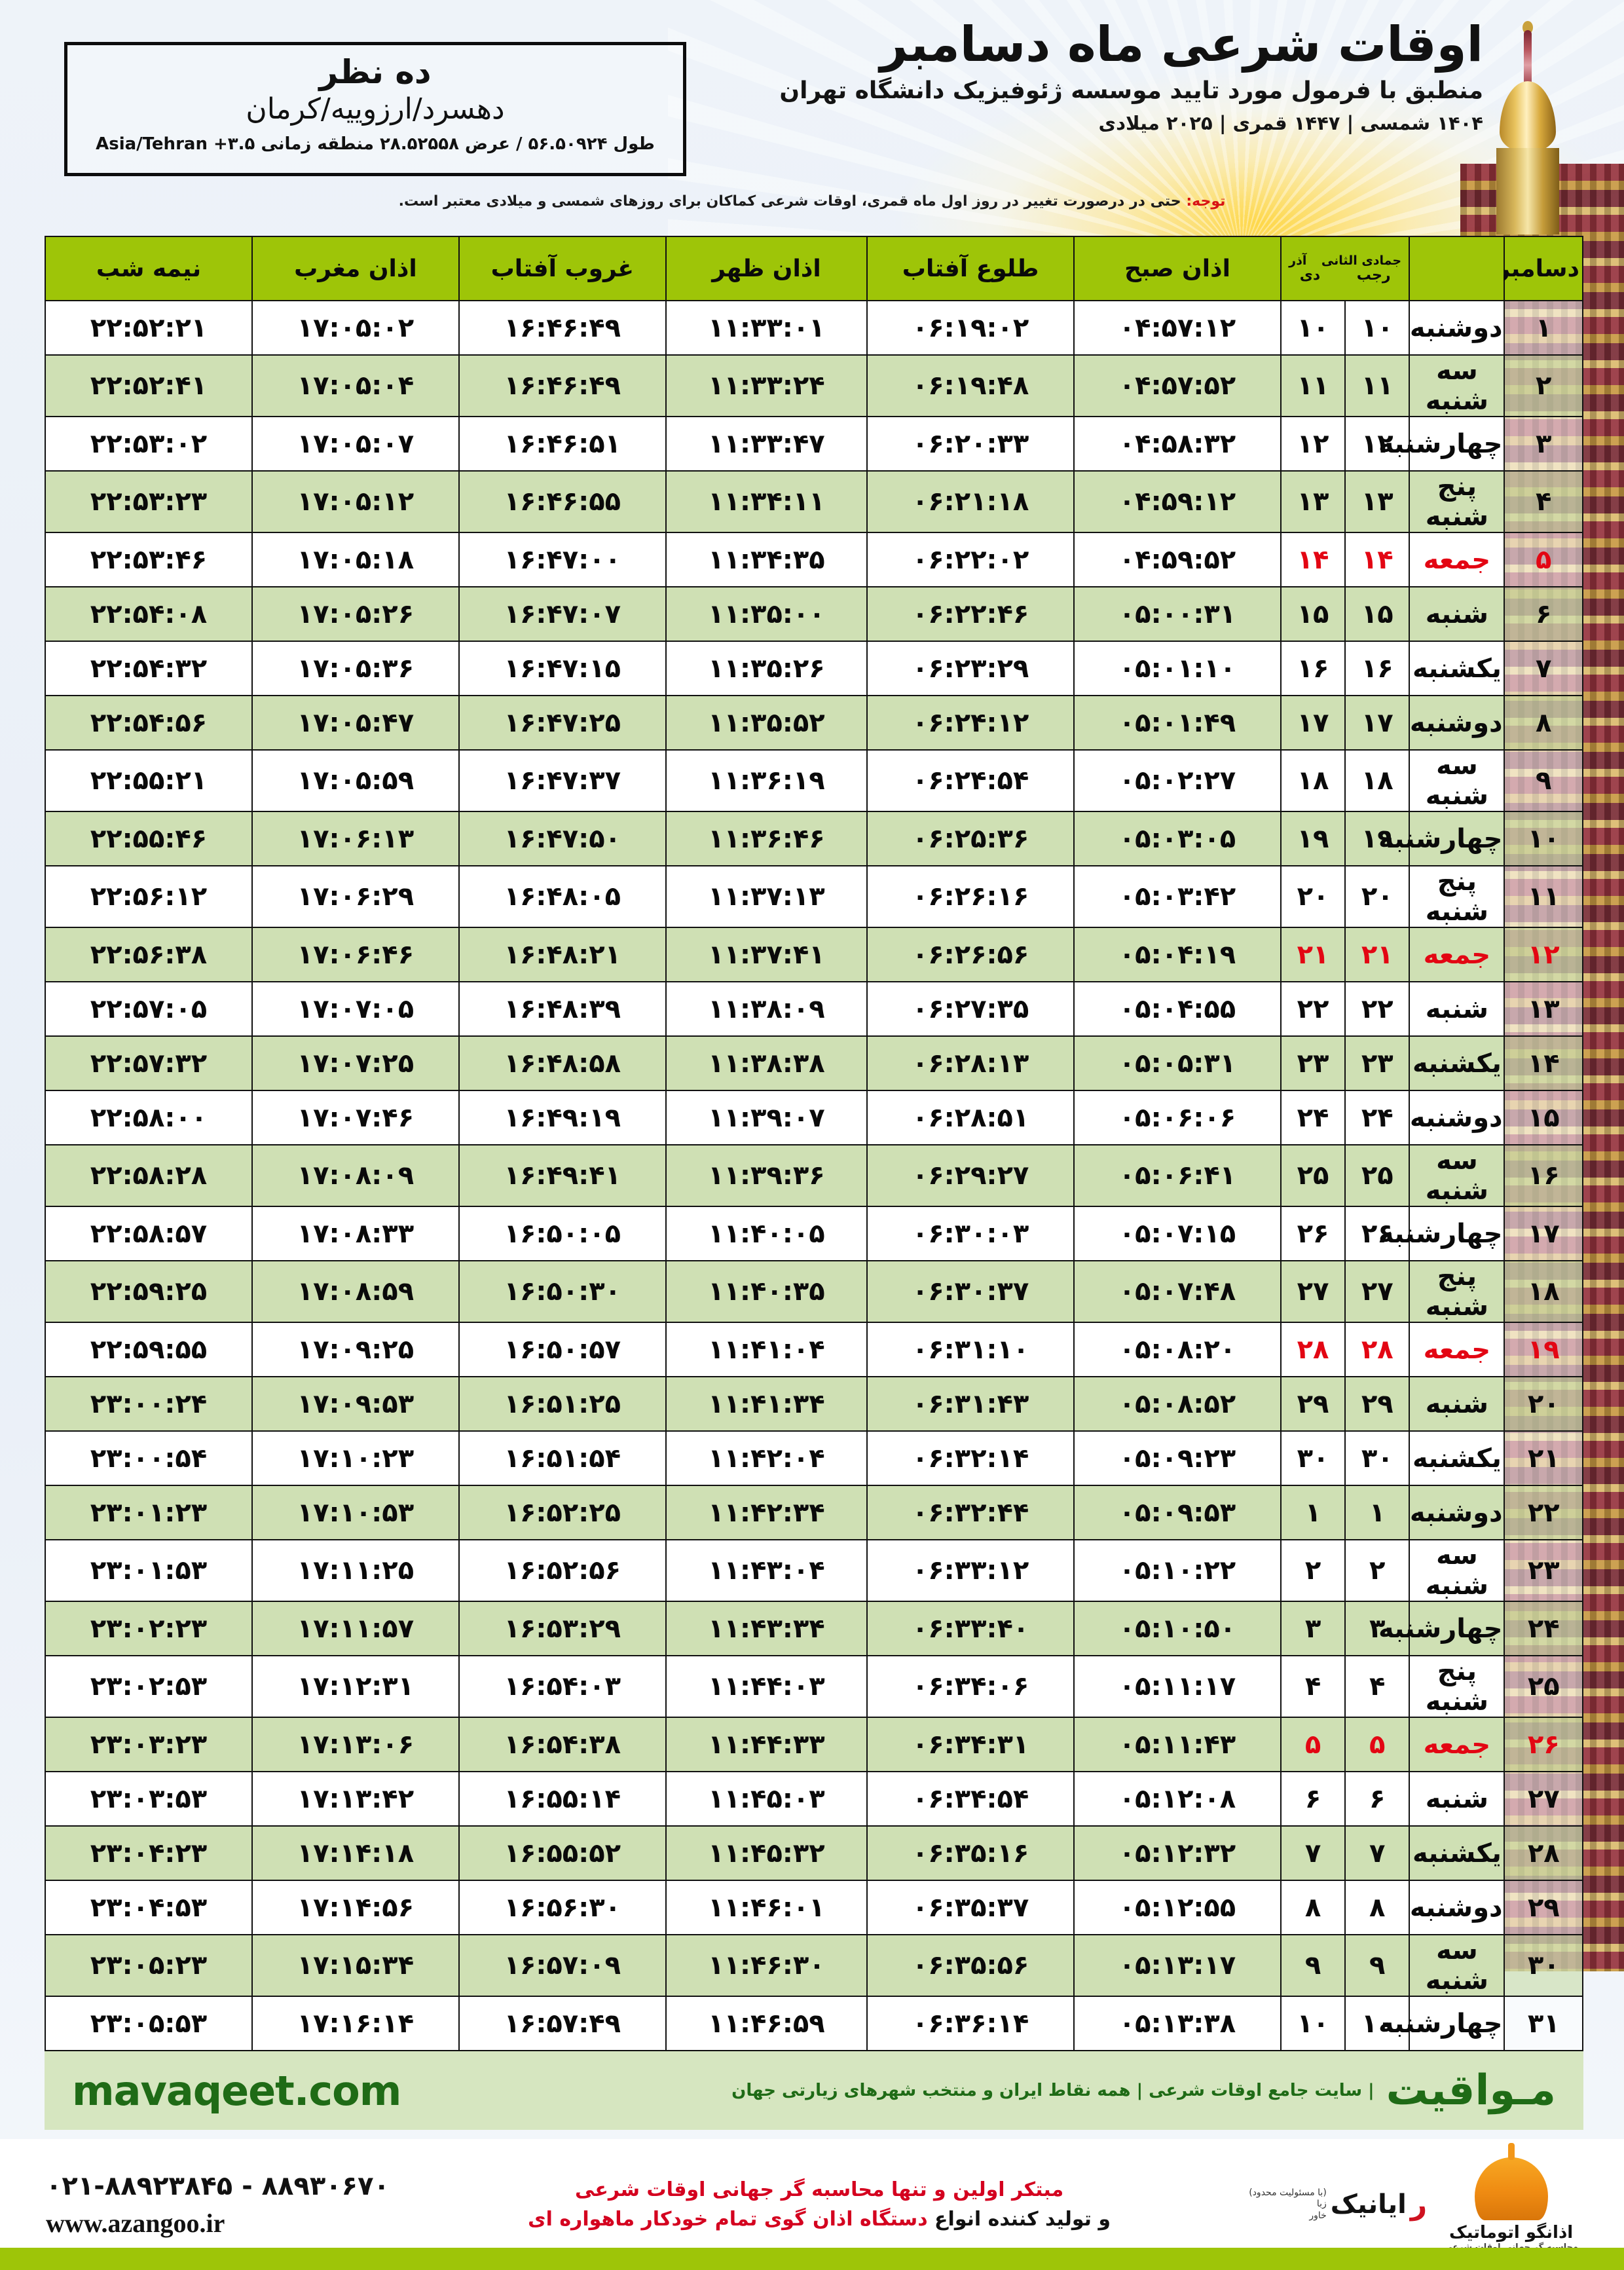 The width and height of the screenshot is (1624, 2270). Describe the element at coordinates (970, 1233) in the screenshot. I see `cell-sunrise-time: ۰۶:۳۰:۰۳` at that location.